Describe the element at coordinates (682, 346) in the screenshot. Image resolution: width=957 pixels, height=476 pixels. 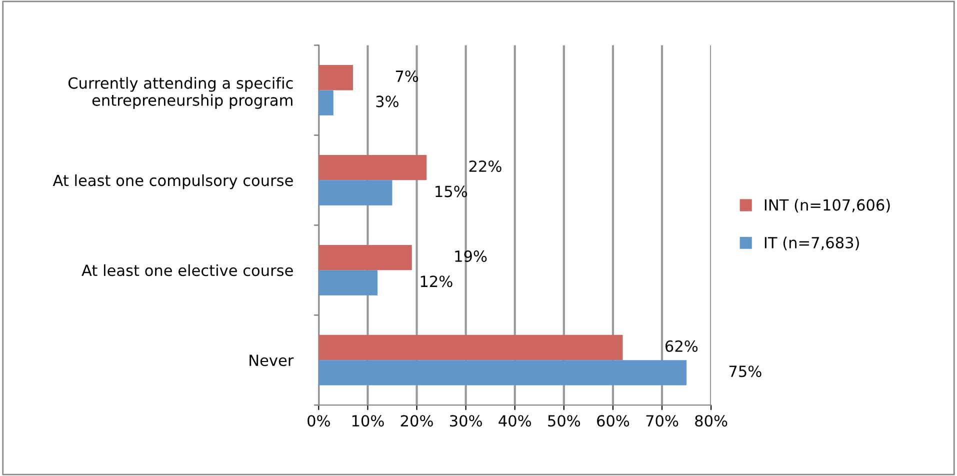
I see `data-label: 62%` at that location.